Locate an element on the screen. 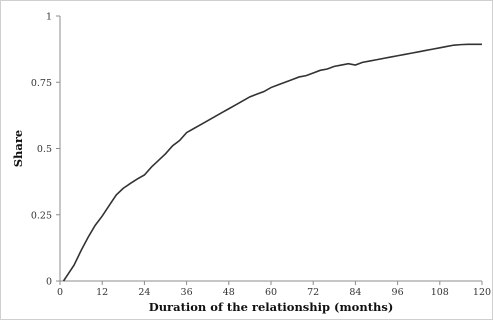 The width and height of the screenshot is (493, 320). y-tick-label: 1 is located at coordinates (49, 17).